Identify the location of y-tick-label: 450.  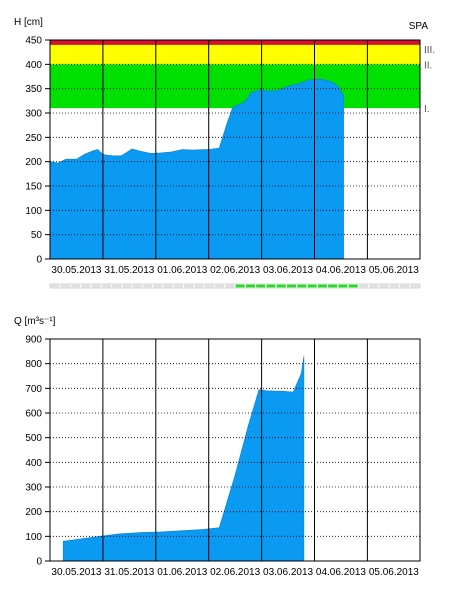
(33, 41).